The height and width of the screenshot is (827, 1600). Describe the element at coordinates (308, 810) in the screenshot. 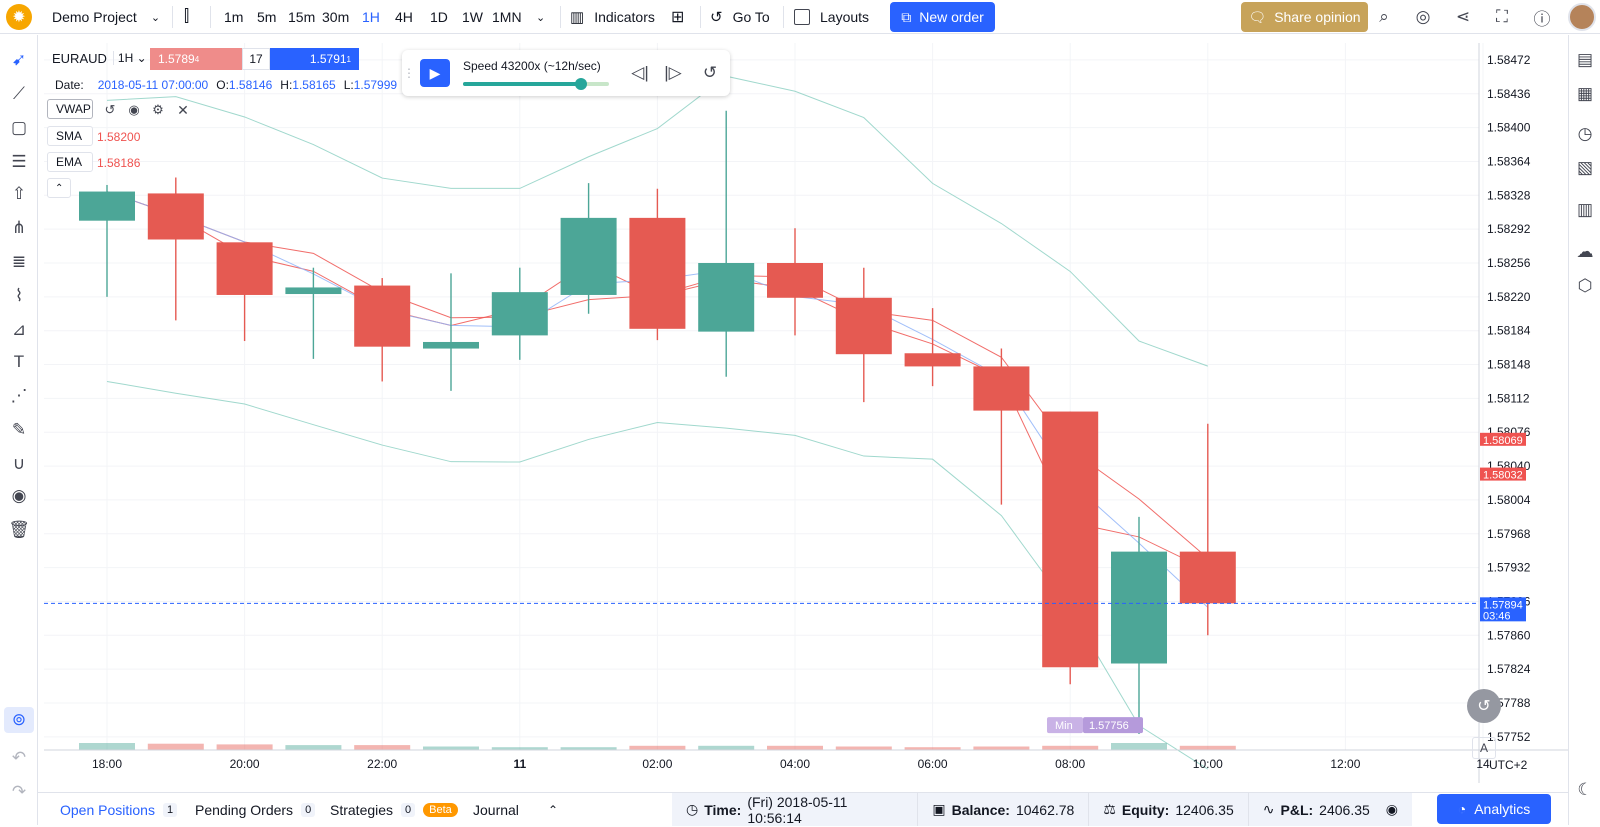

I see `pending-orders-count: 0` at that location.